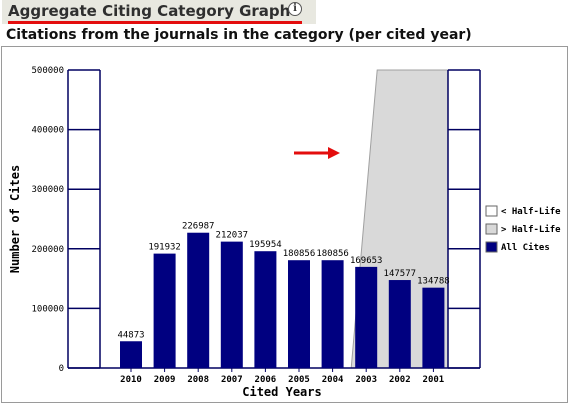  I want to click on y-axis-title: Number of Cites, so click(15, 219).